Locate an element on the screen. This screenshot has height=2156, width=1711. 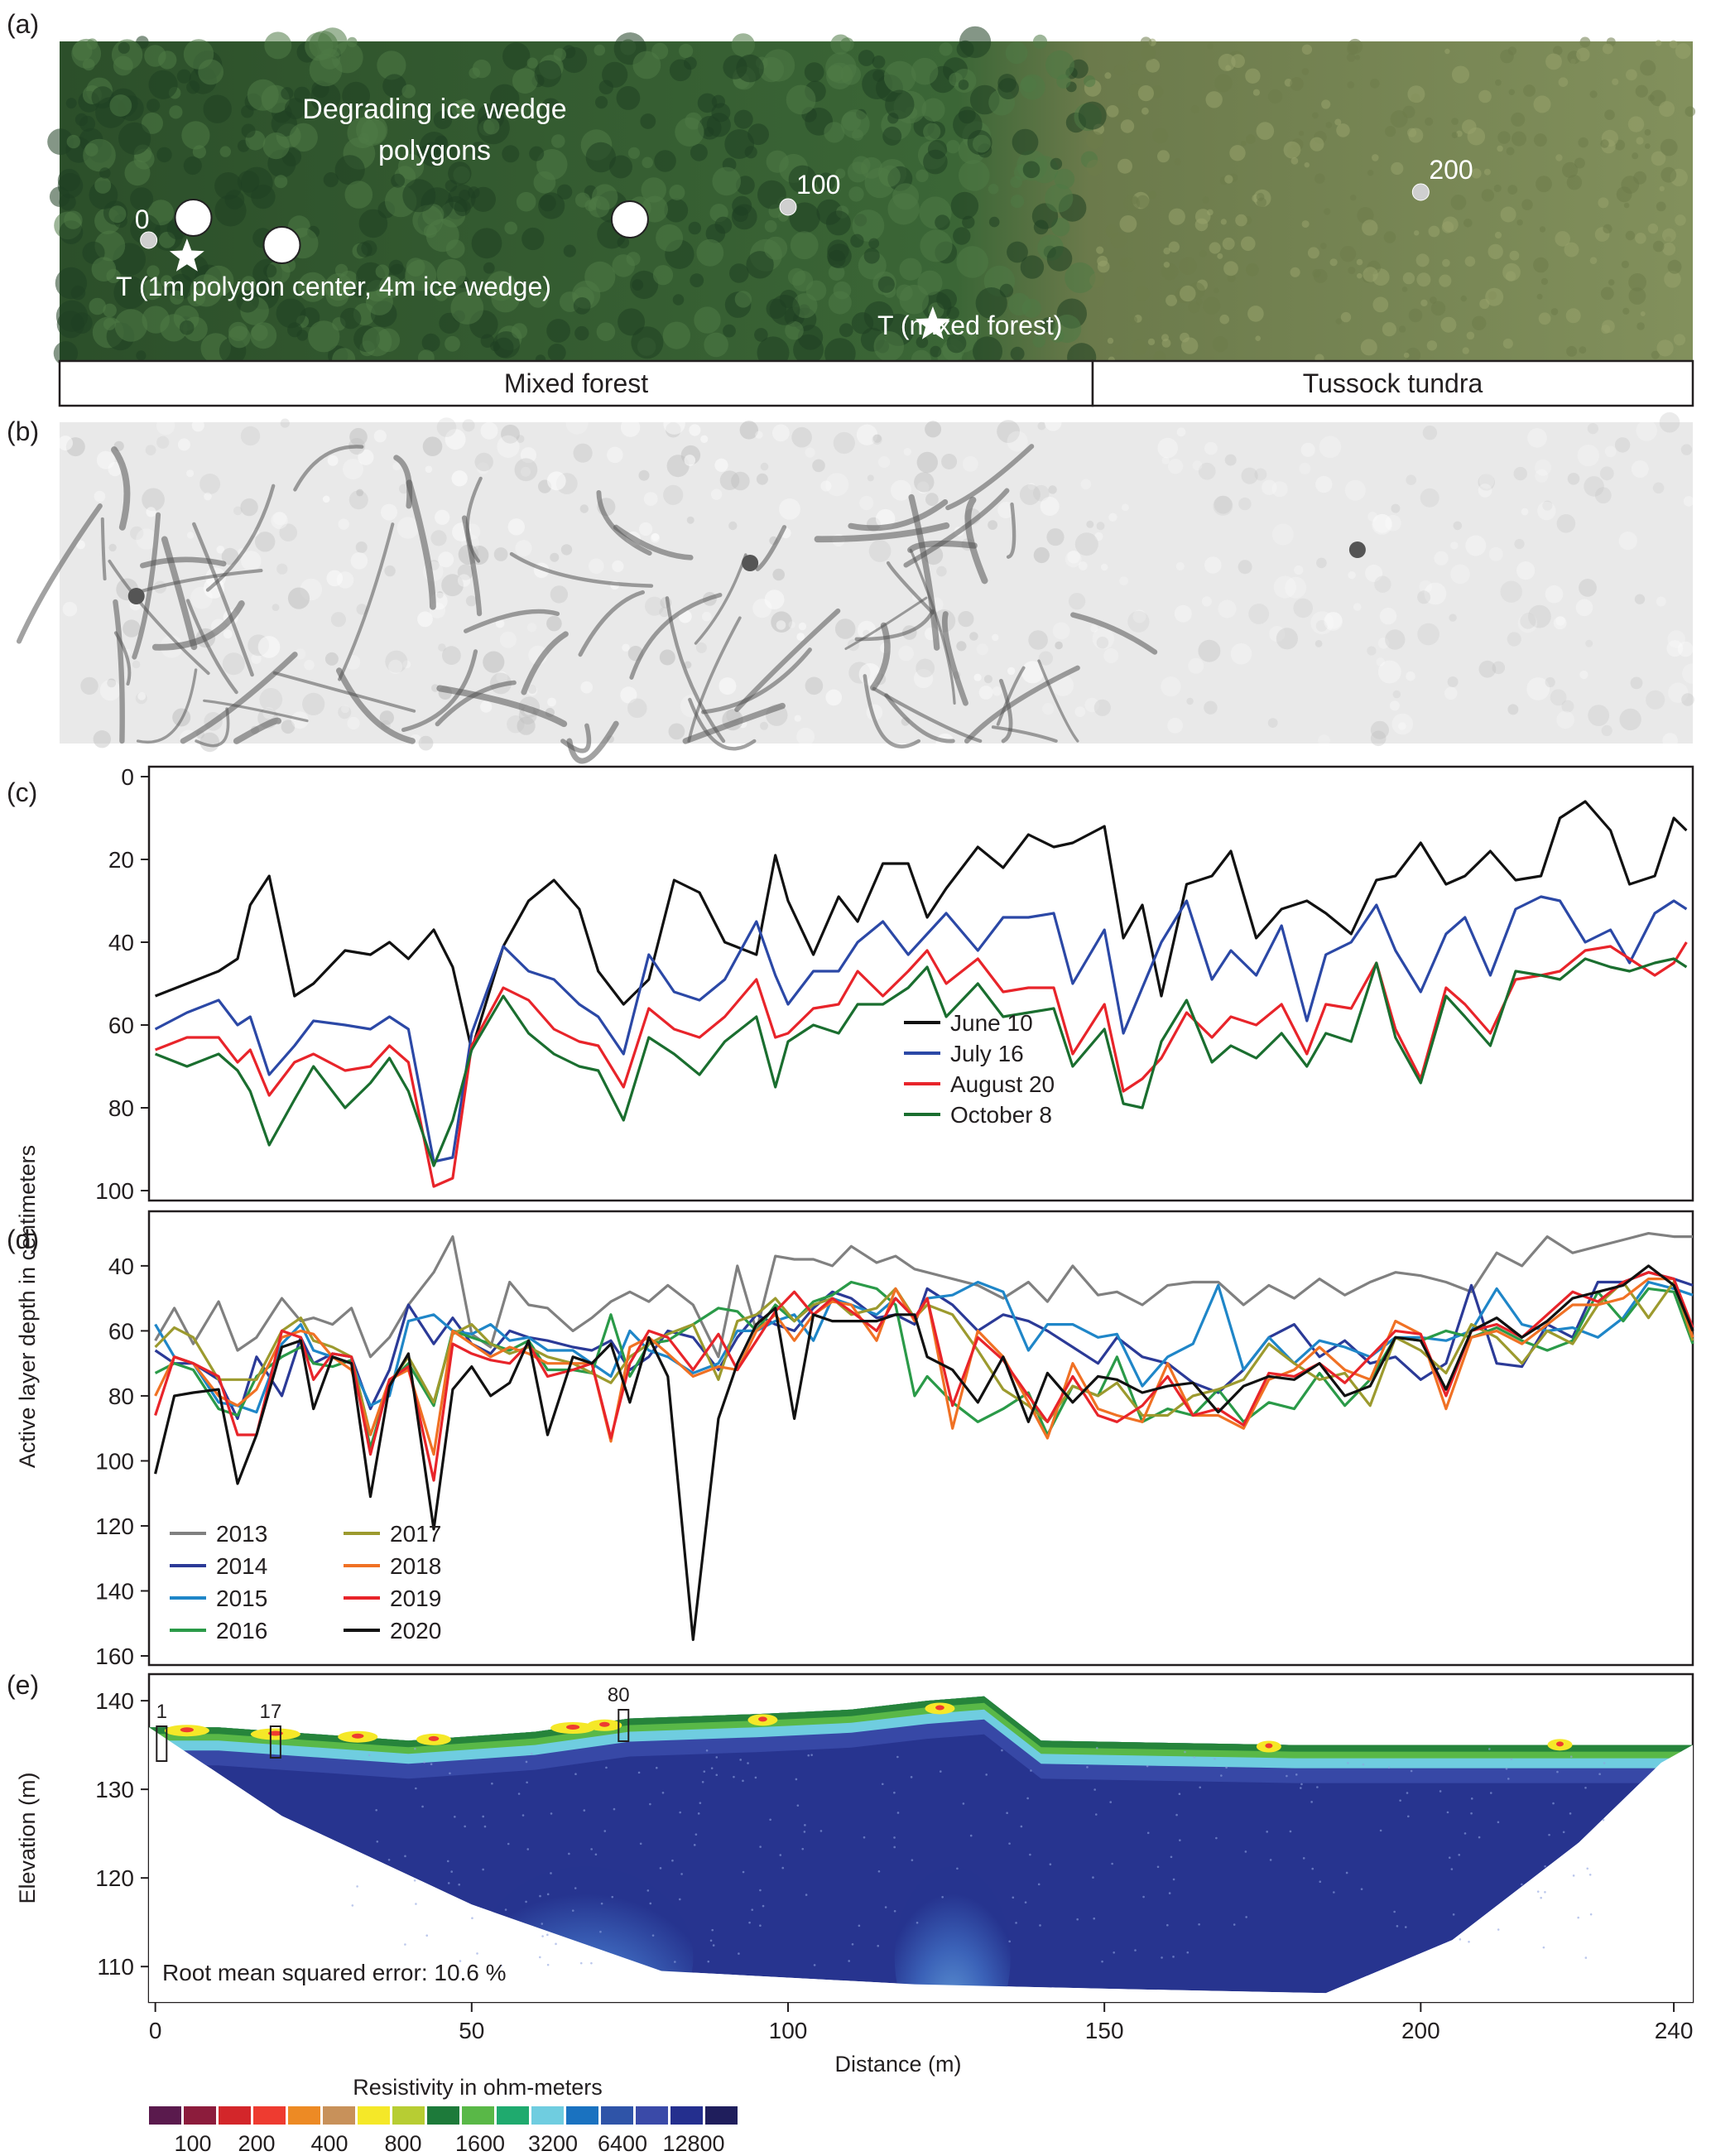
colorbar-tick-label: 400 is located at coordinates (329, 2144).